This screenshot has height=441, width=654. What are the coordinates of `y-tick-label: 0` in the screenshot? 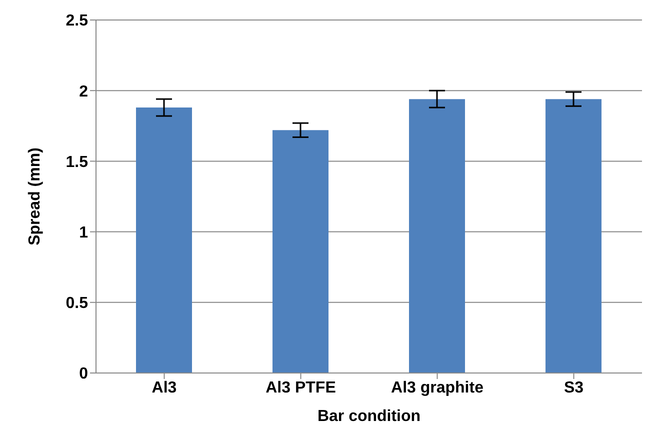 It's located at (83, 374).